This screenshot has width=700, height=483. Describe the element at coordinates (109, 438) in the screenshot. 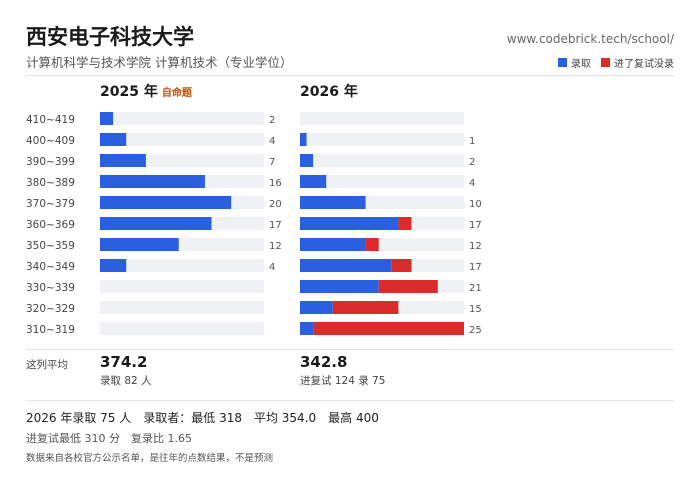

I see `summary-line-2: 进复试最低 310 分 复录比 1.65` at that location.